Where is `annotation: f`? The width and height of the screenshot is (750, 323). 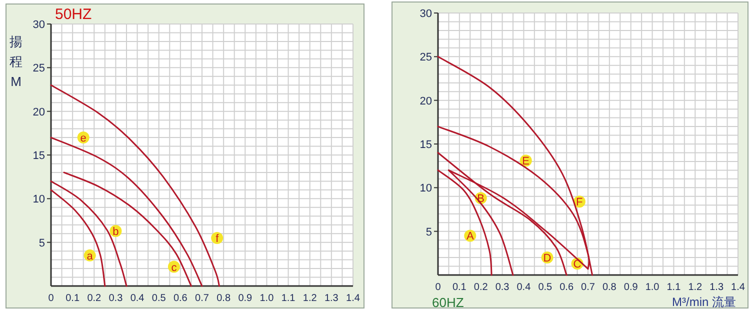 annotation: f is located at coordinates (218, 238).